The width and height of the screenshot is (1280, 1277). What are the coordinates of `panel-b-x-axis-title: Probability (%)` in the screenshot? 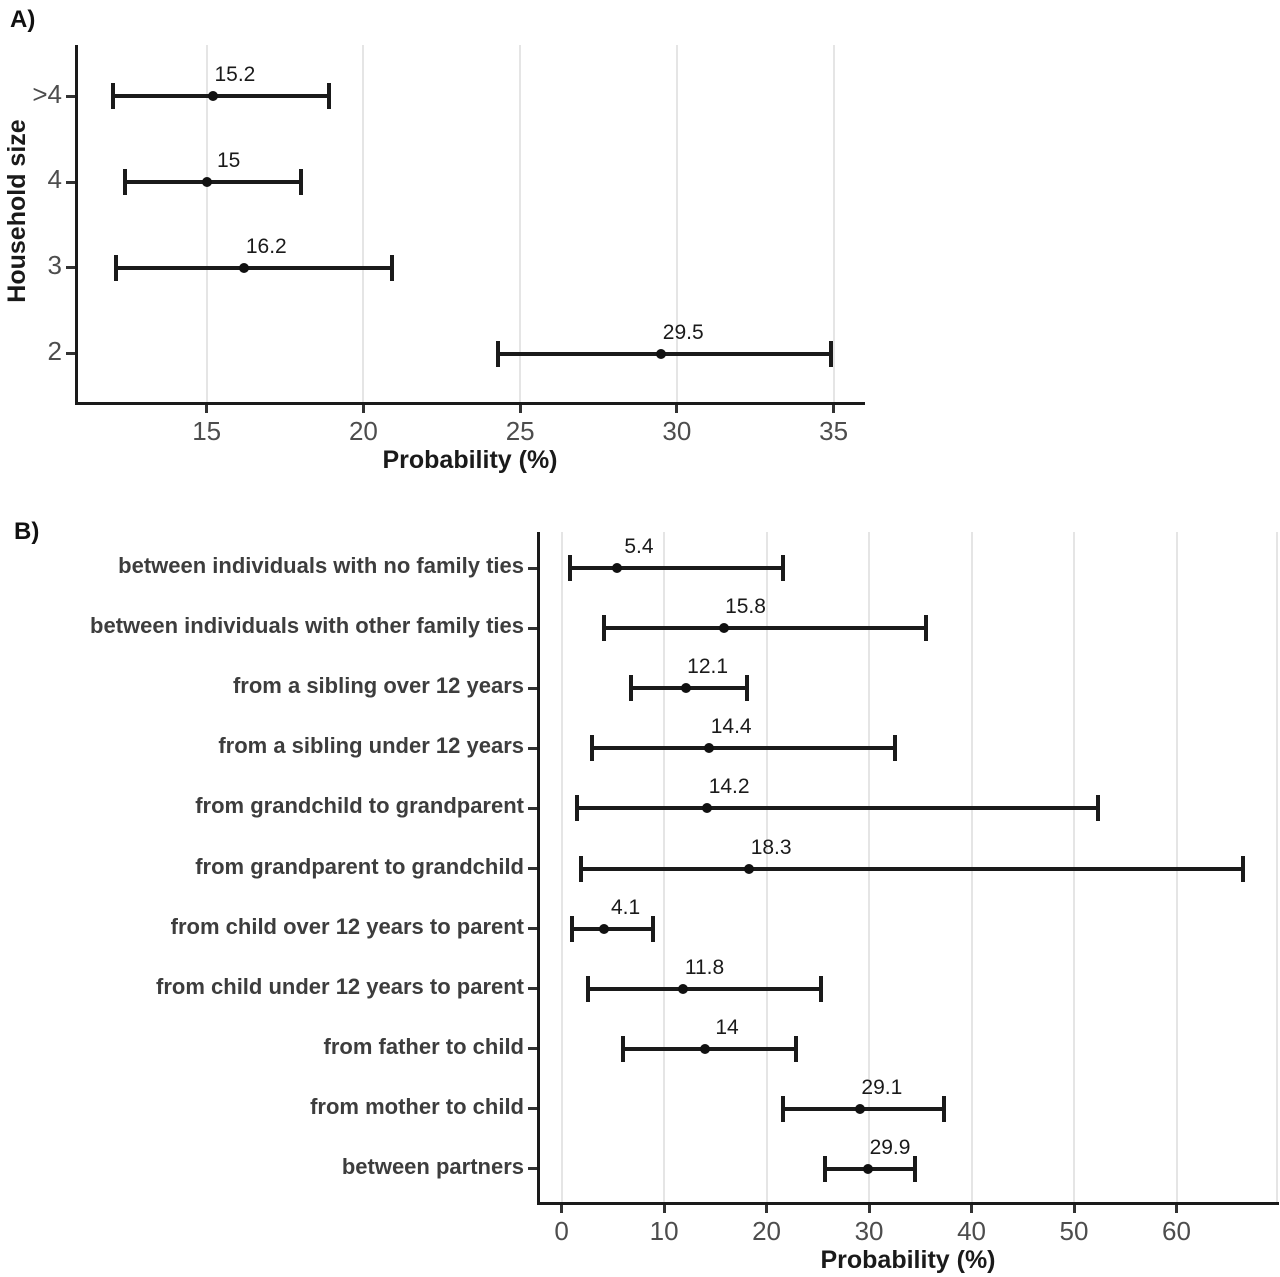 It's located at (908, 1260).